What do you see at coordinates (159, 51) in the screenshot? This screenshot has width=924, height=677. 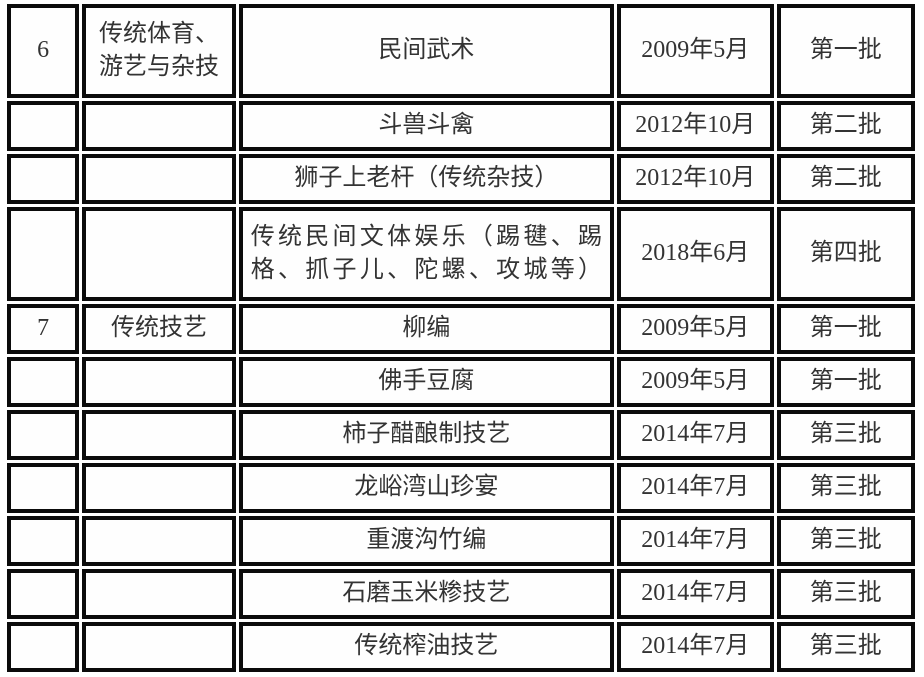 I see `cell-category: 传统体育、游艺与杂技` at bounding box center [159, 51].